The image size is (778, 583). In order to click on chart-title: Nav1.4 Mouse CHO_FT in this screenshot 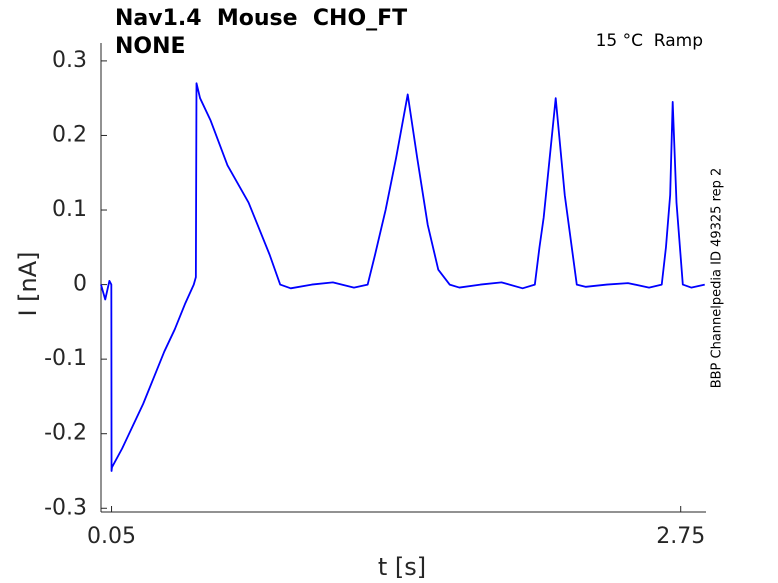, I will do `click(261, 18)`.